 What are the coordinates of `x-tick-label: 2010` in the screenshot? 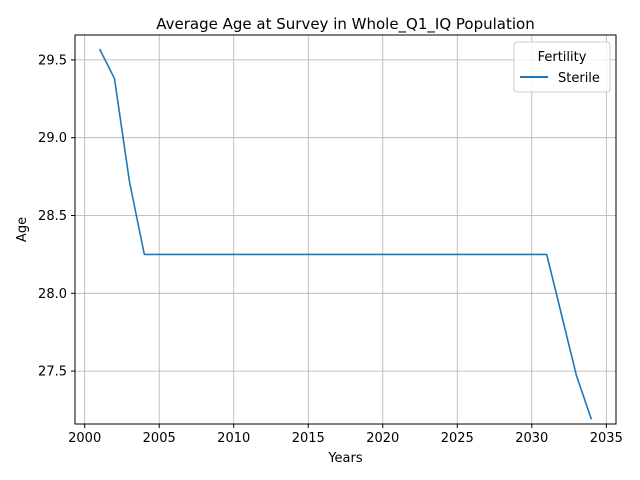 It's located at (233, 438).